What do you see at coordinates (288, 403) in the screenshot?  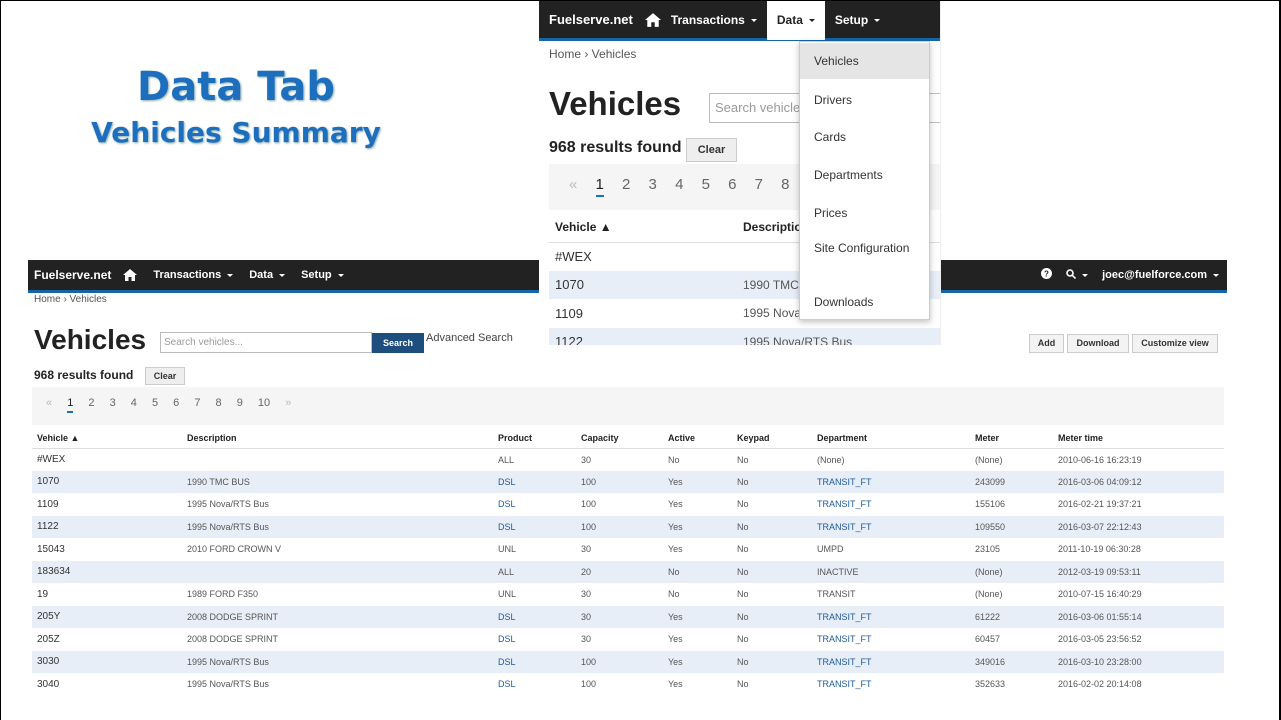 I see `pager-next: »` at bounding box center [288, 403].